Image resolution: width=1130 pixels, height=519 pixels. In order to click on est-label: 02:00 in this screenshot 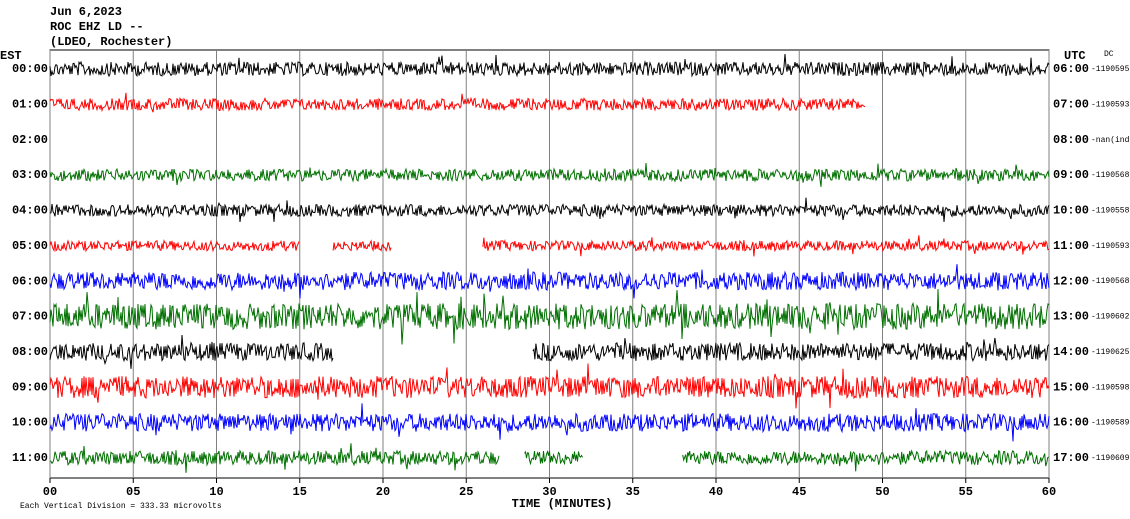, I will do `click(30, 140)`.